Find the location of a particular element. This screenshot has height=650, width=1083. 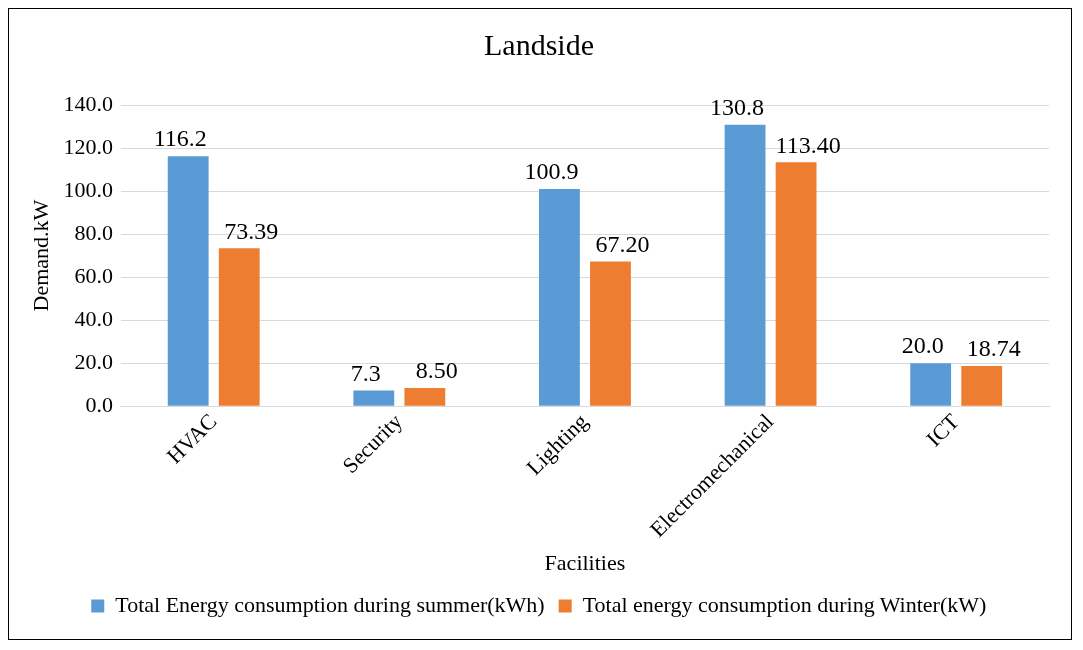

data-label: 7.3 is located at coordinates (365, 372).